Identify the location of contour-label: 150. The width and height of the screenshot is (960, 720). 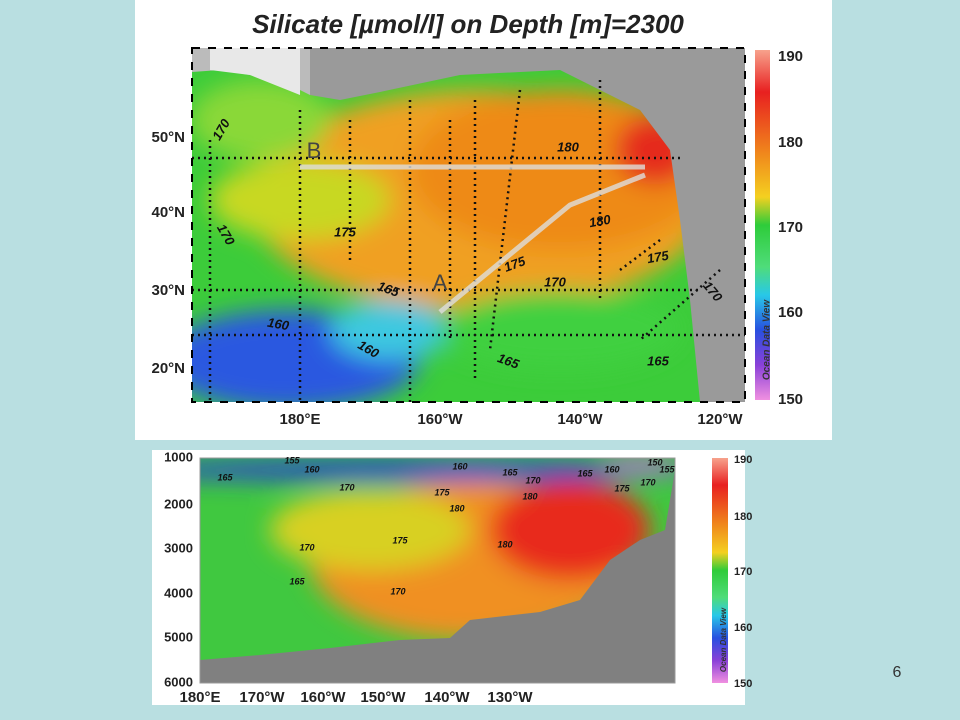
(654, 462).